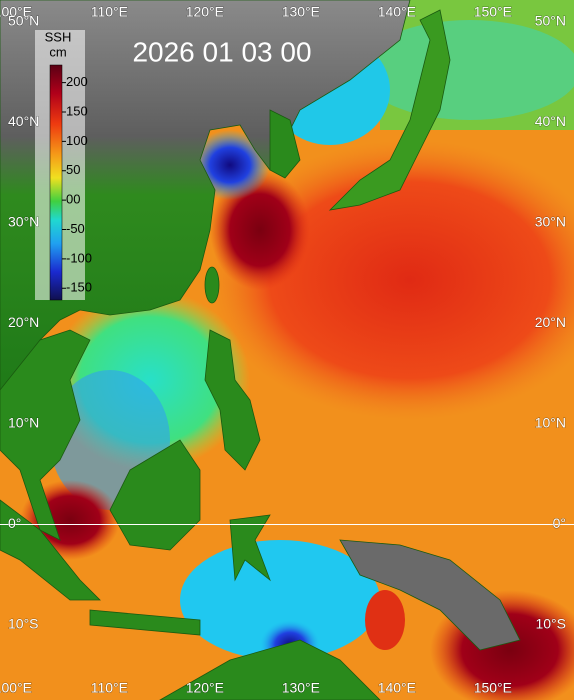  I want to click on colorbar-tick-label: -150, so click(79, 287).